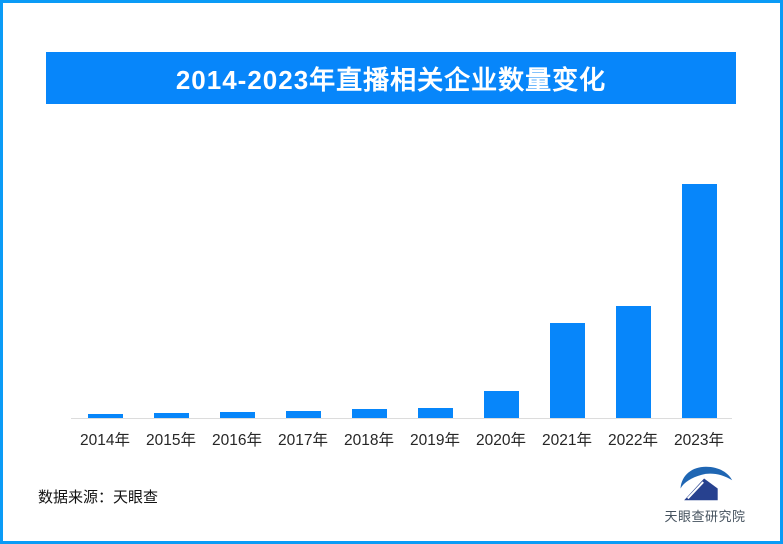 The height and width of the screenshot is (544, 783). I want to click on tianyancha-logo-icon, so click(706, 483).